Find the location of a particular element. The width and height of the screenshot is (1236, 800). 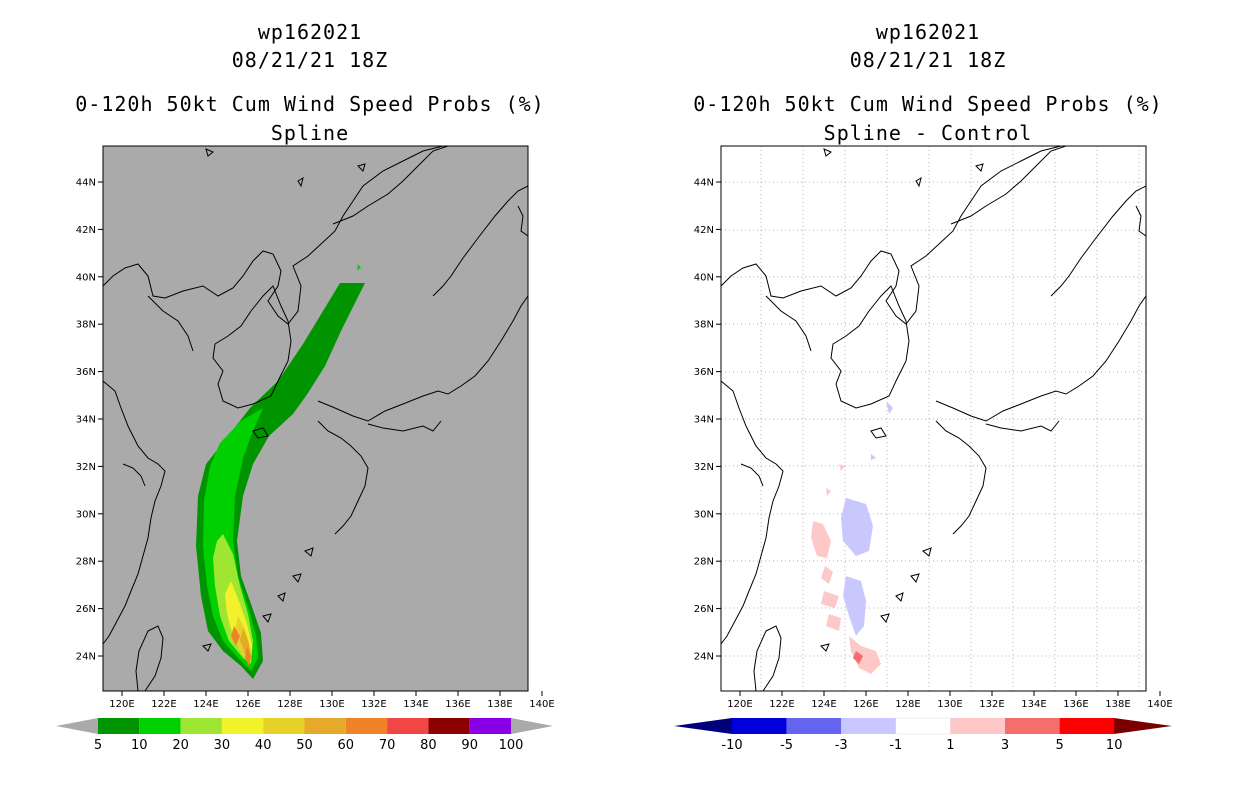

lon-tick-label: 134E is located at coordinates (1033, 704).